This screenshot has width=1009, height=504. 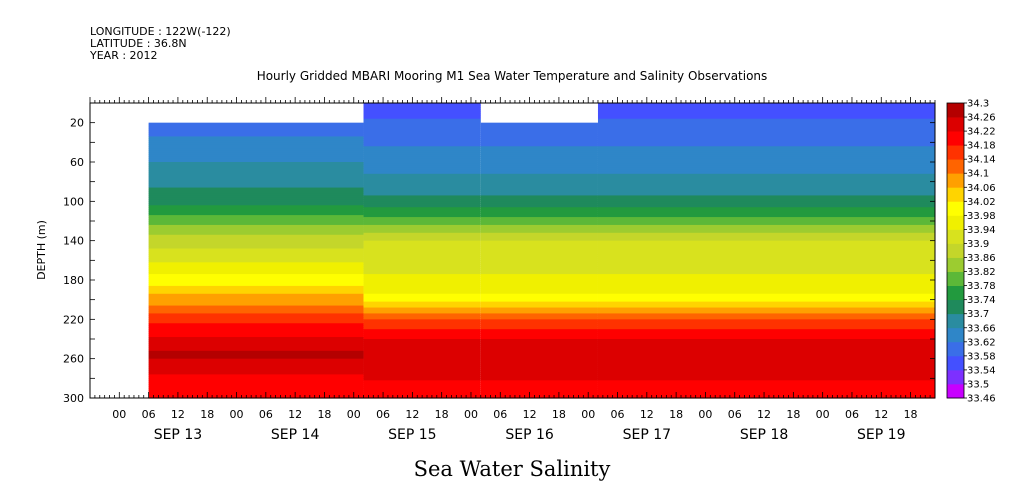 I want to click on colorbar-label: 34.22, so click(x=981, y=132).